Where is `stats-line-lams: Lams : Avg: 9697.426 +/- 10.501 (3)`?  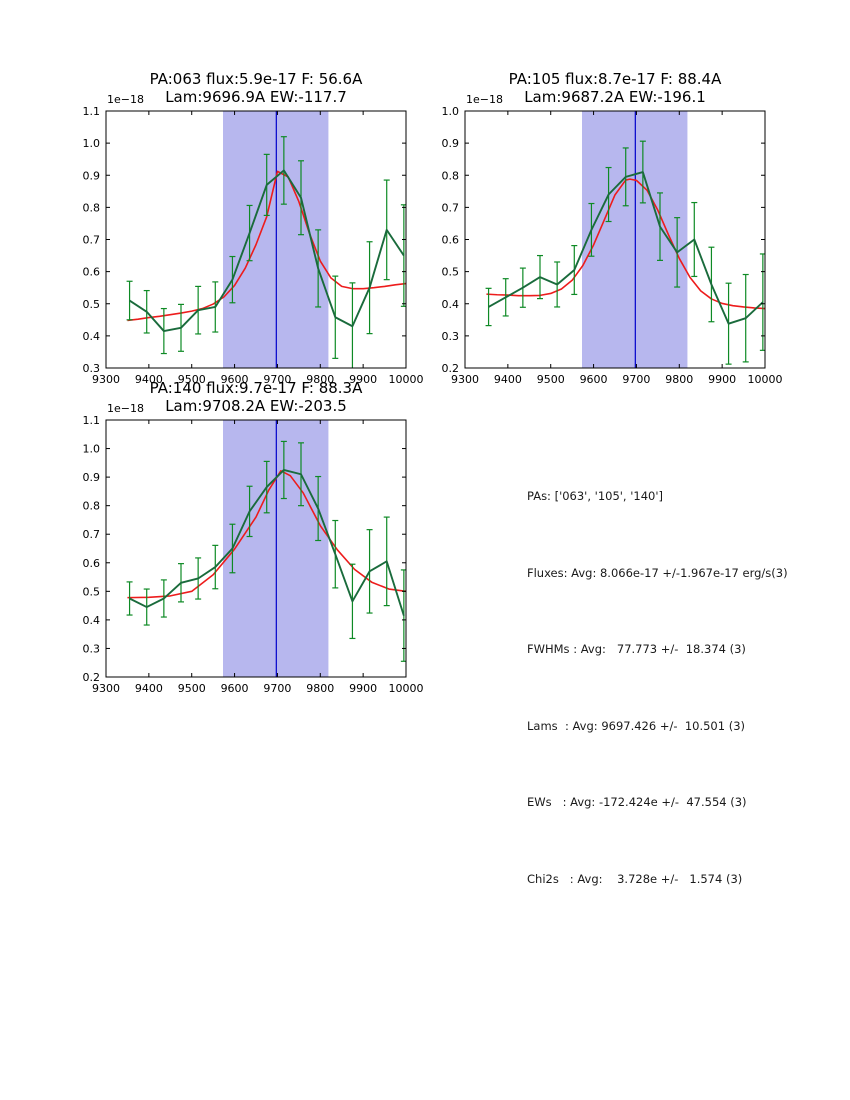
stats-line-lams: Lams : Avg: 9697.426 +/- 10.501 (3) is located at coordinates (636, 725).